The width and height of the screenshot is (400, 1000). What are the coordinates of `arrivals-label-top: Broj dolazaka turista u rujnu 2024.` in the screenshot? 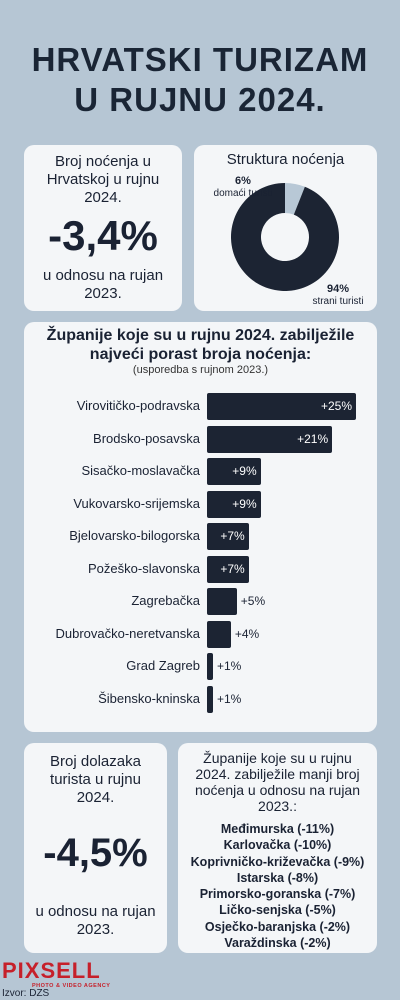 It's located at (95, 779).